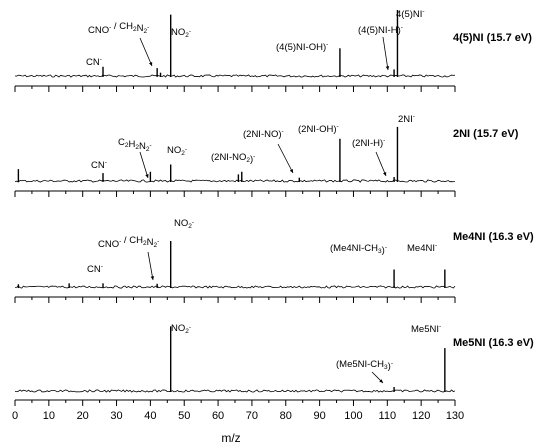  Describe the element at coordinates (135, 145) in the screenshot. I see `peak-label: C2H2N2-` at that location.